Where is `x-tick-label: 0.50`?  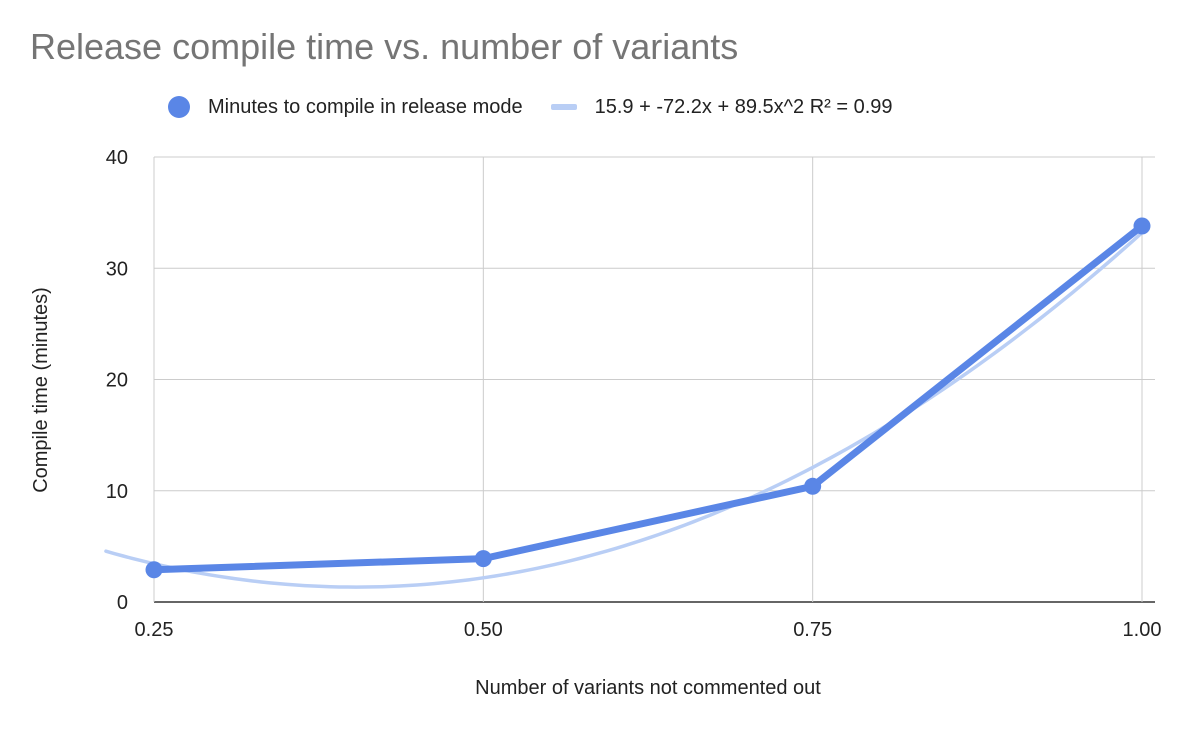
x-tick-label: 0.50 is located at coordinates (483, 630).